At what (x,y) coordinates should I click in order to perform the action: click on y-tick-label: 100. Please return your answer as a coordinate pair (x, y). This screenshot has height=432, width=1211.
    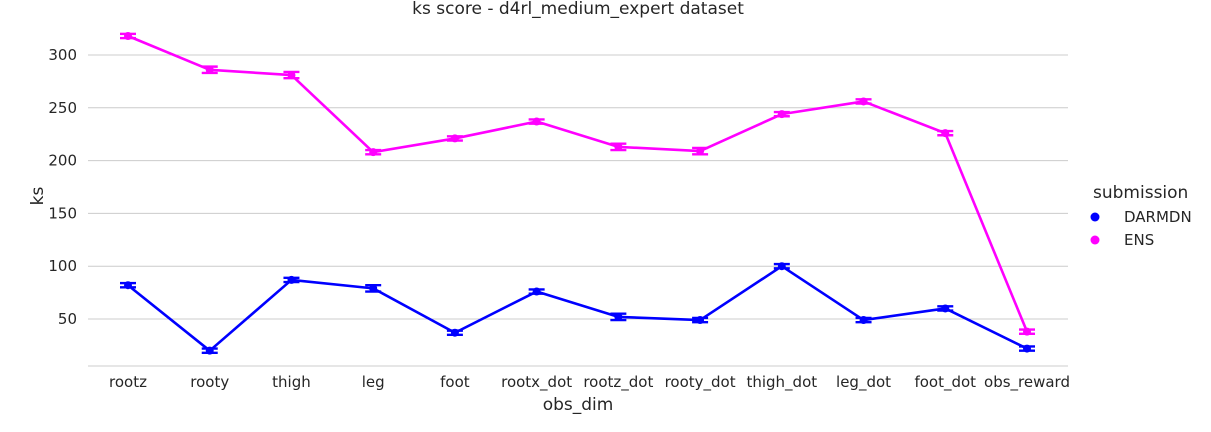
    Looking at the image, I should click on (62, 266).